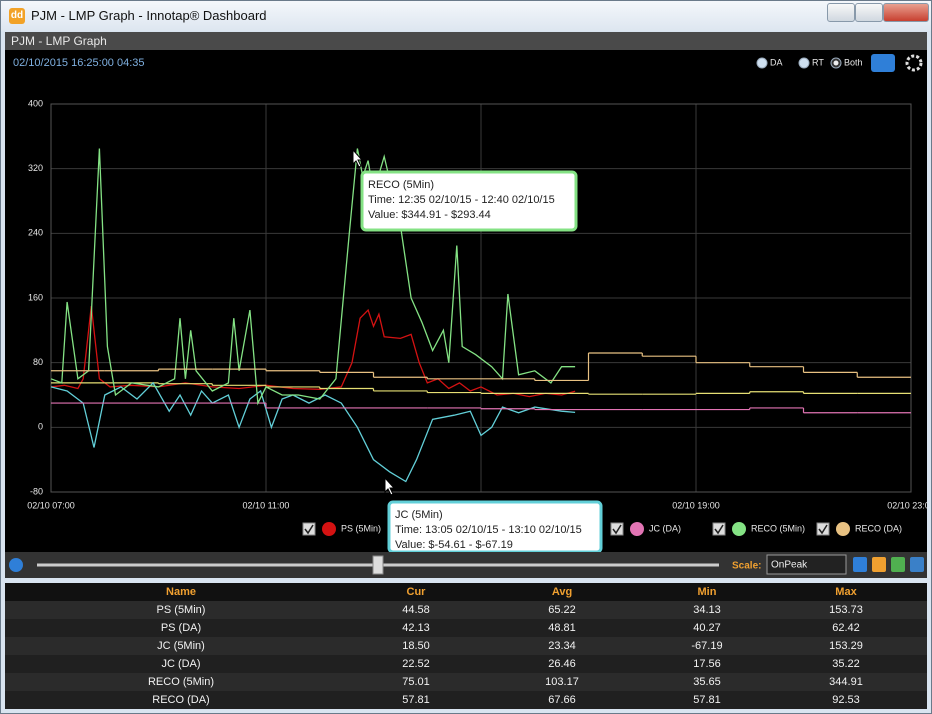 Image resolution: width=932 pixels, height=714 pixels. Describe the element at coordinates (914, 63) in the screenshot. I see `settings-button` at that location.